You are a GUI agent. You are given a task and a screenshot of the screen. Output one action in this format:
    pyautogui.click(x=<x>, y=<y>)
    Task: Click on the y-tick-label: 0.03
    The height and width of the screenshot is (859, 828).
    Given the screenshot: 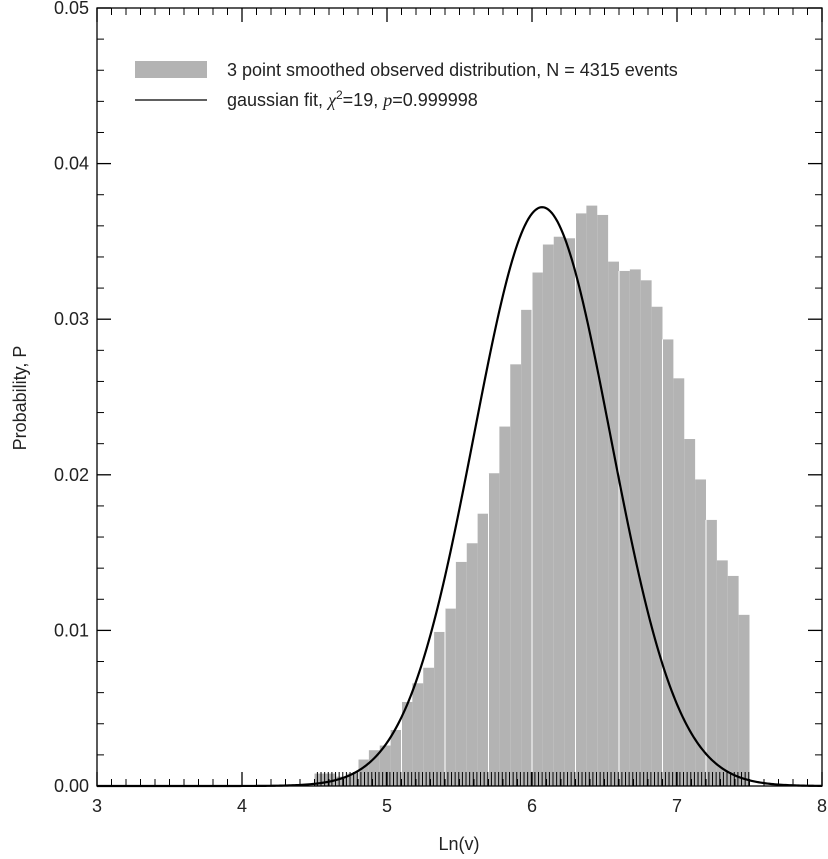 What is the action you would take?
    pyautogui.click(x=71, y=319)
    